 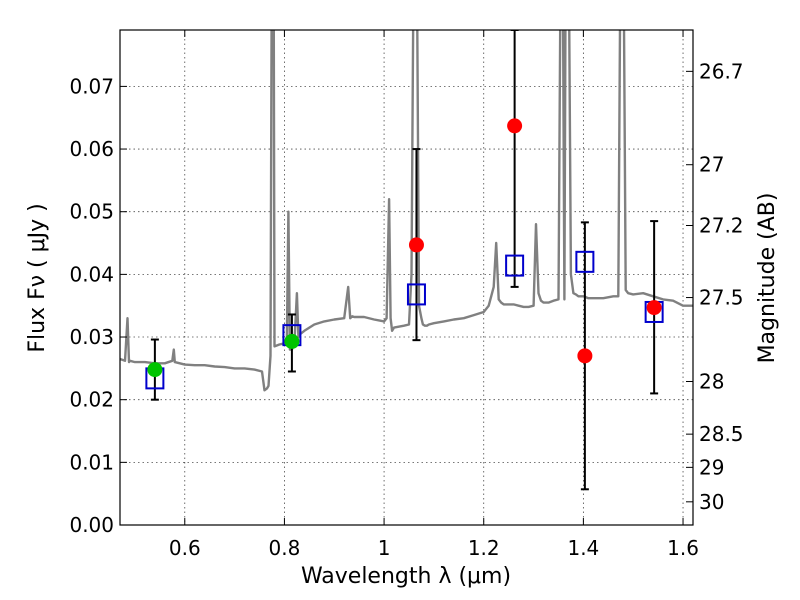 I want to click on y2-tick-label: 29, so click(x=711, y=467).